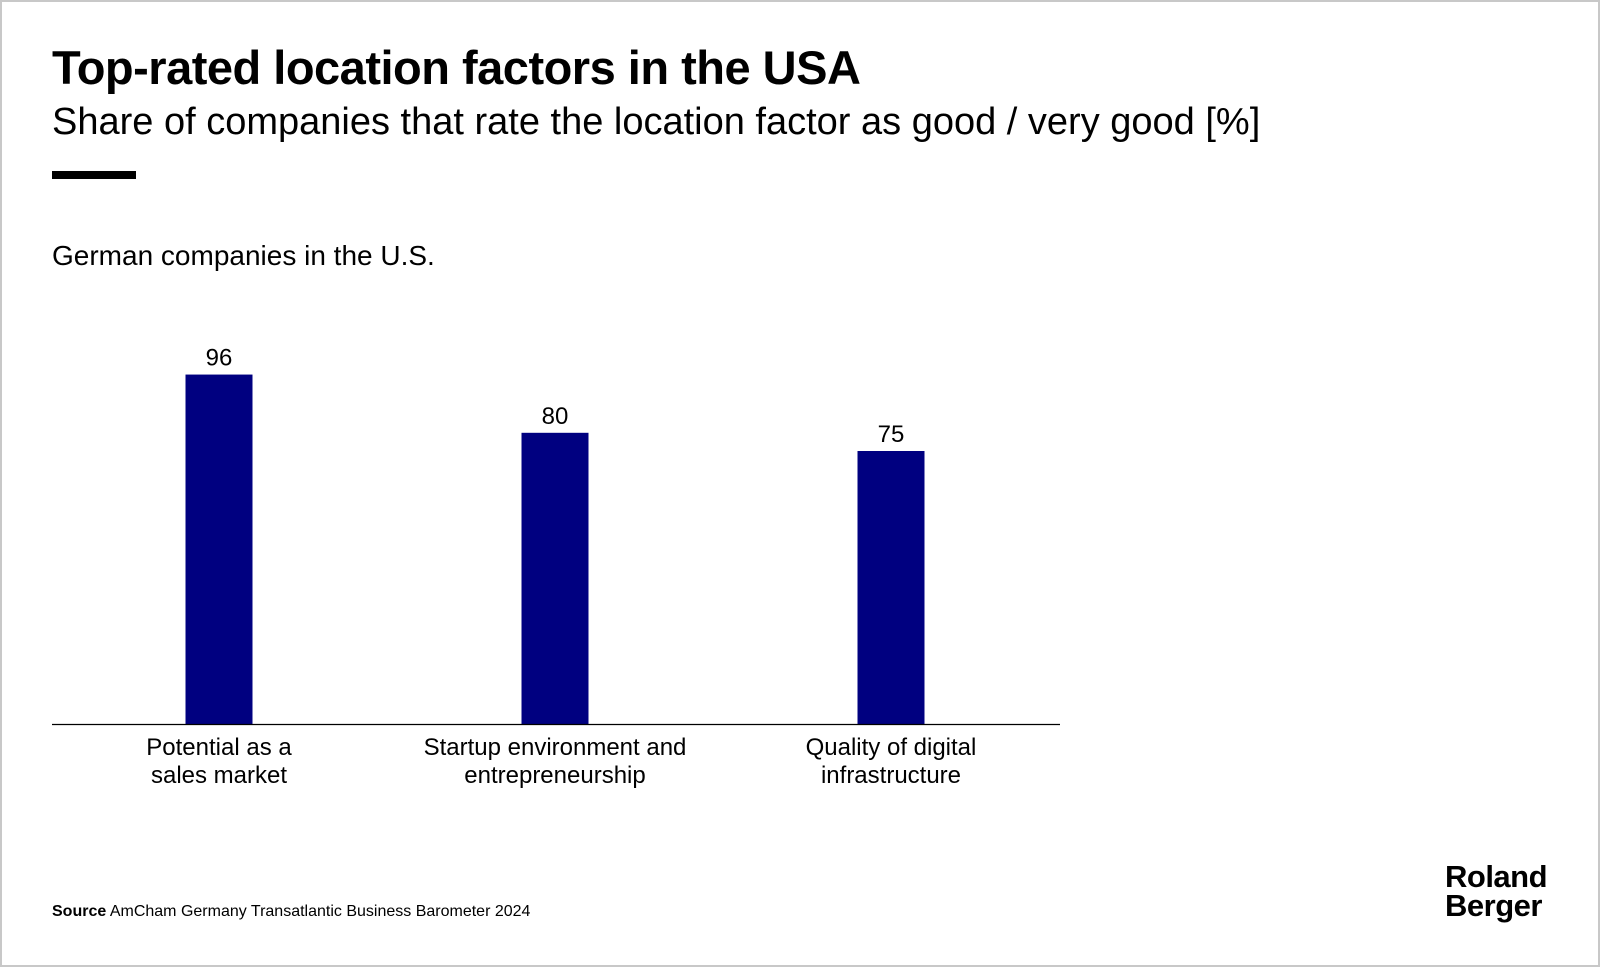 The height and width of the screenshot is (967, 1600). Describe the element at coordinates (219, 747) in the screenshot. I see `category-label-1-line-1: Potential as a` at that location.